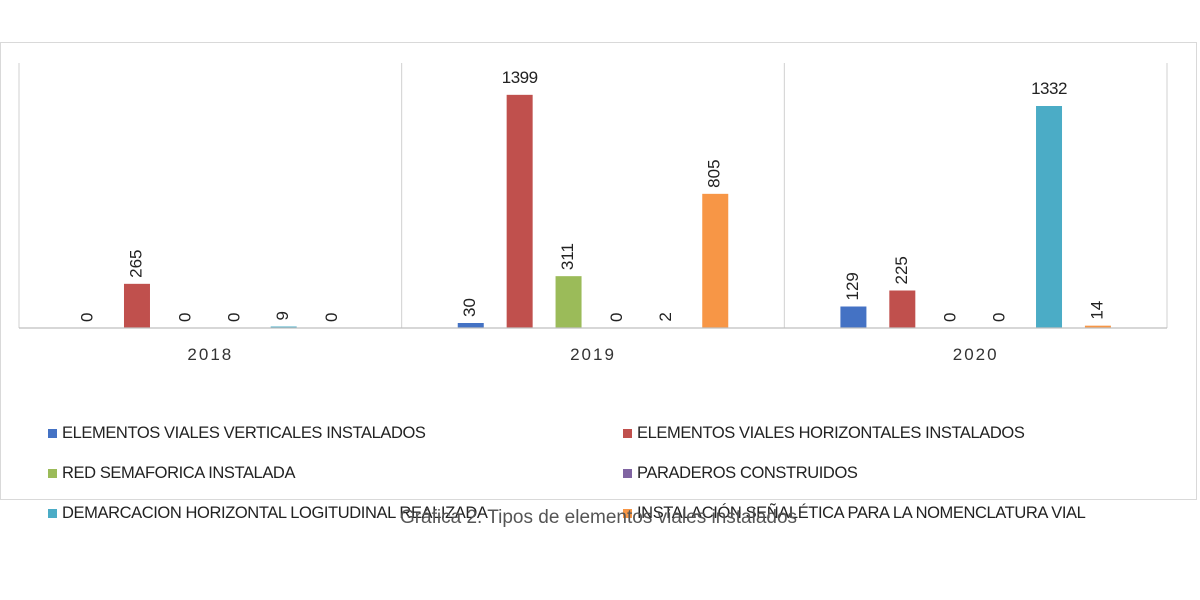 The image size is (1200, 600). What do you see at coordinates (520, 77) in the screenshot?
I see `data-label: 1399` at bounding box center [520, 77].